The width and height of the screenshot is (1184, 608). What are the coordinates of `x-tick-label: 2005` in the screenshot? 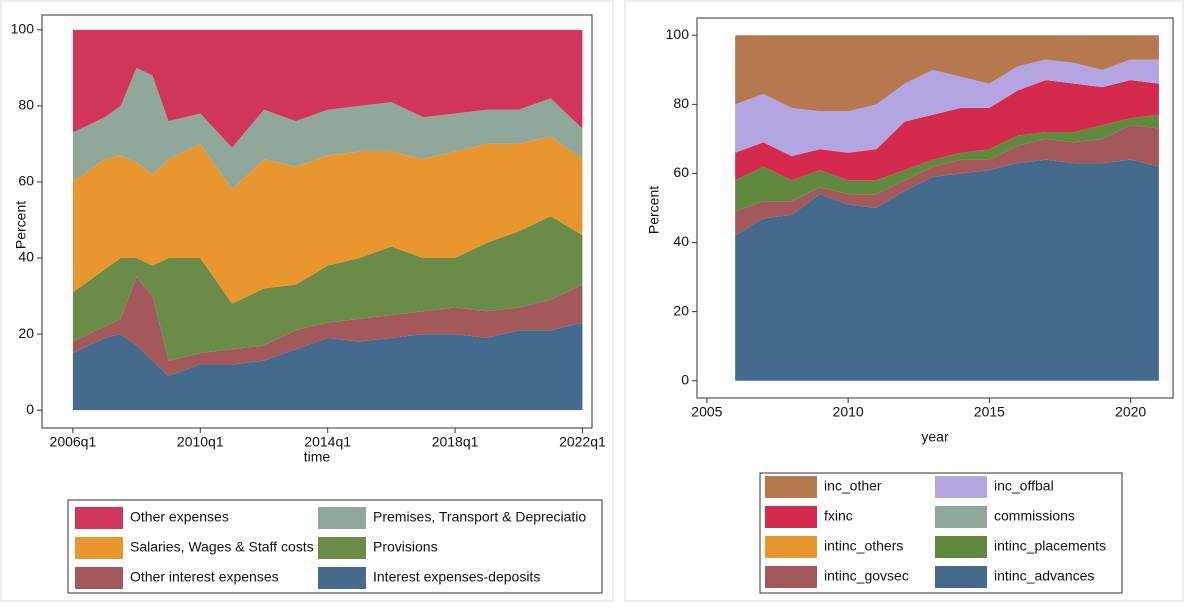 It's located at (706, 412).